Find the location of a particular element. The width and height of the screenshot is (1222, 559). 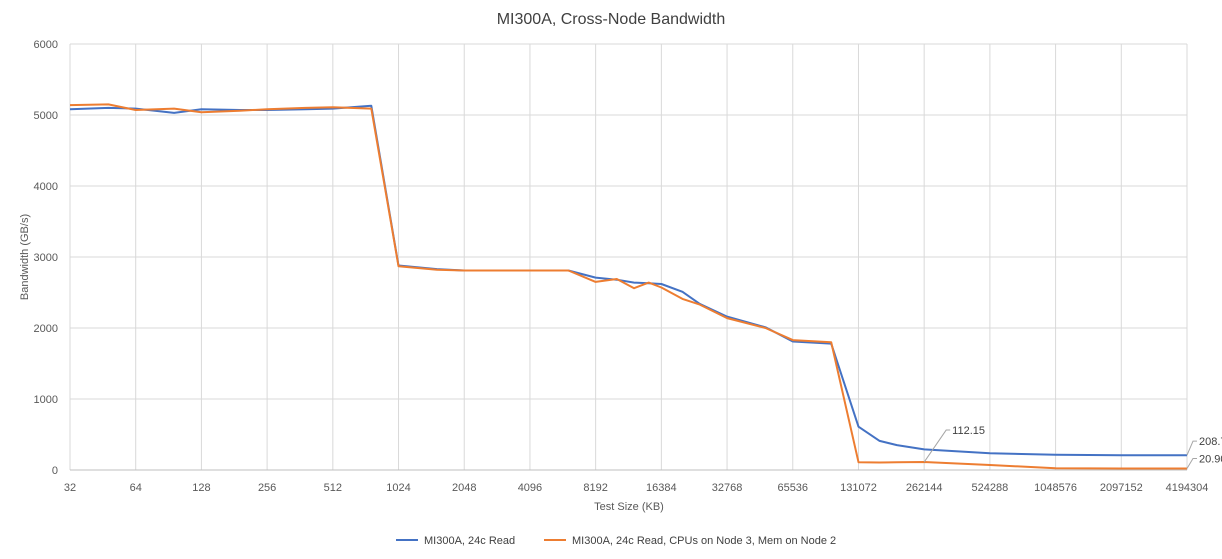

x-tick-label: 32768 is located at coordinates (727, 488).